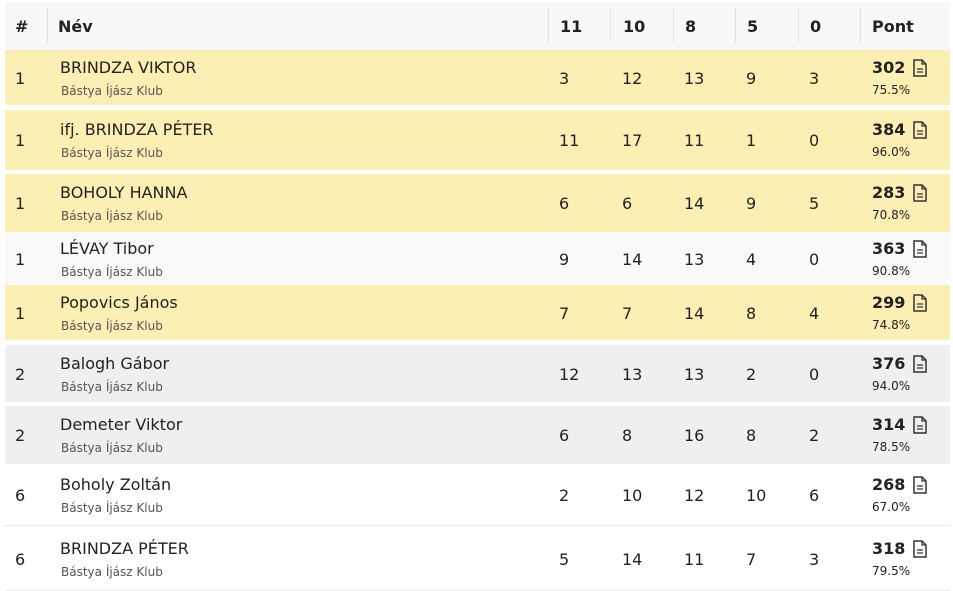  What do you see at coordinates (889, 67) in the screenshot?
I see `points: 302` at bounding box center [889, 67].